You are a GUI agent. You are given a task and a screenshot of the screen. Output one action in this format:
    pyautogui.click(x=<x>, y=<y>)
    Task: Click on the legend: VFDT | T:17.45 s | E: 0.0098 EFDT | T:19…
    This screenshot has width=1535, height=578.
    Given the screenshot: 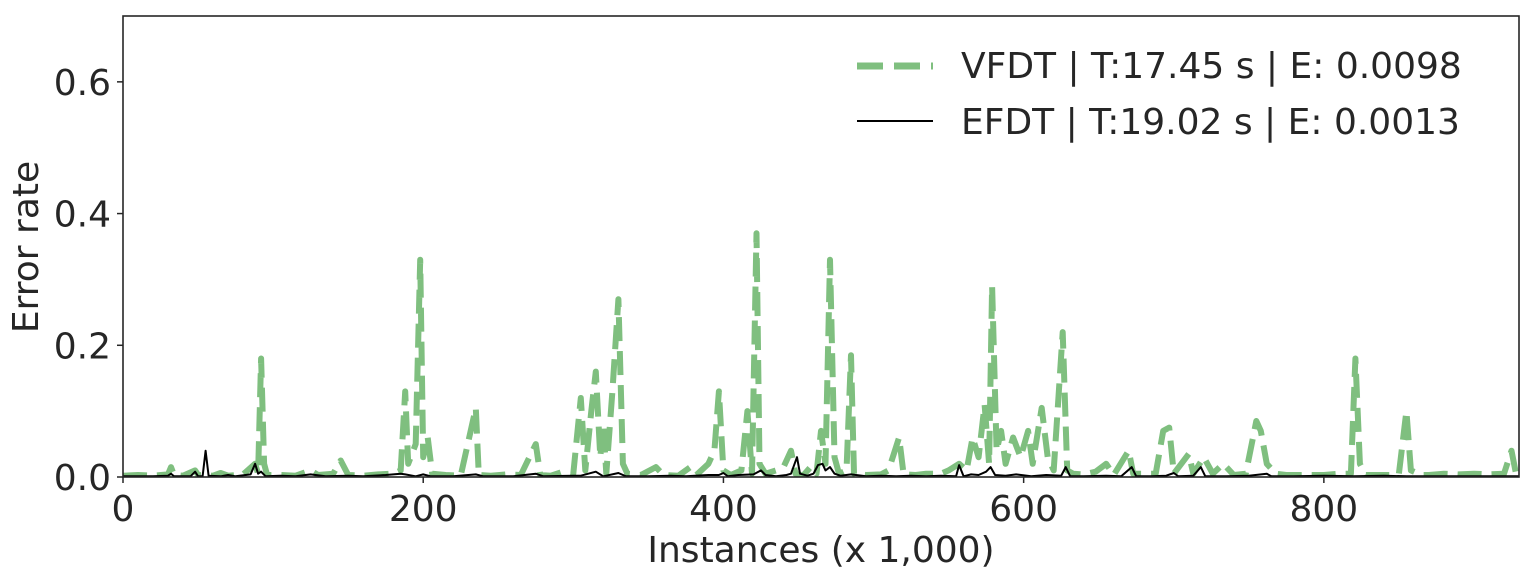 What is the action you would take?
    pyautogui.click(x=1159, y=94)
    